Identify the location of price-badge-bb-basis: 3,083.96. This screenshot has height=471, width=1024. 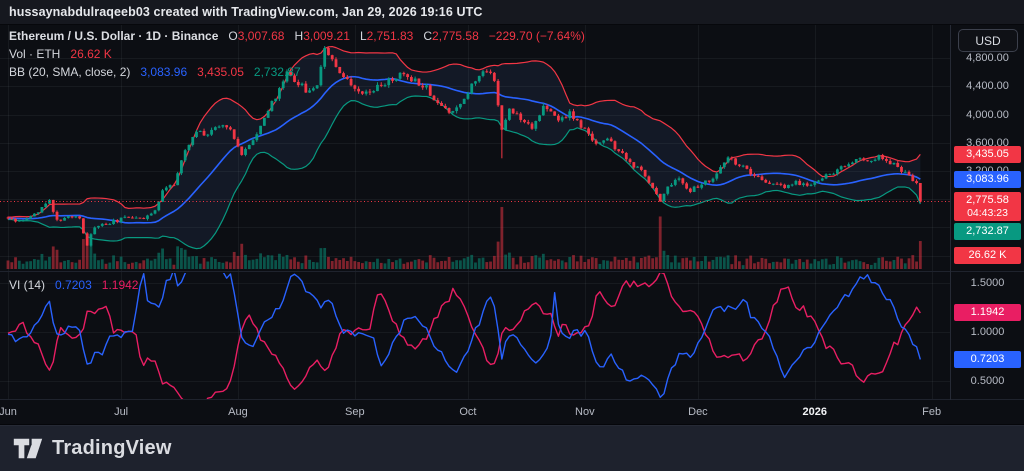
(987, 179).